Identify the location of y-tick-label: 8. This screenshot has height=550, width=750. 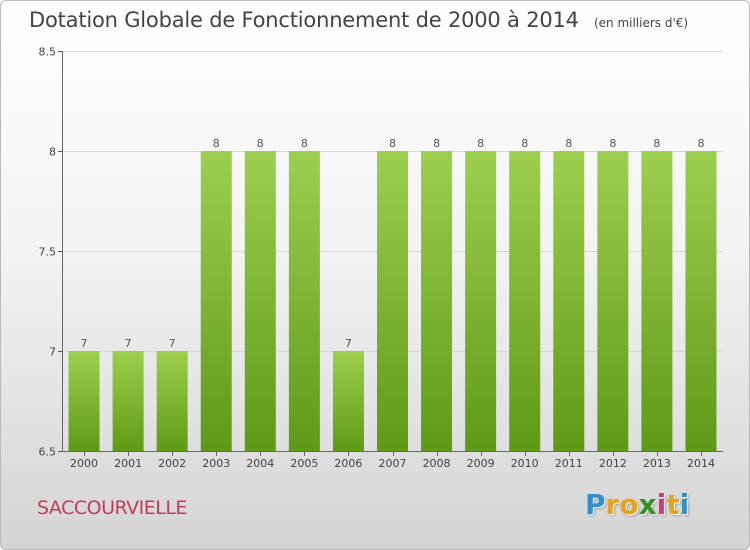
(52, 152).